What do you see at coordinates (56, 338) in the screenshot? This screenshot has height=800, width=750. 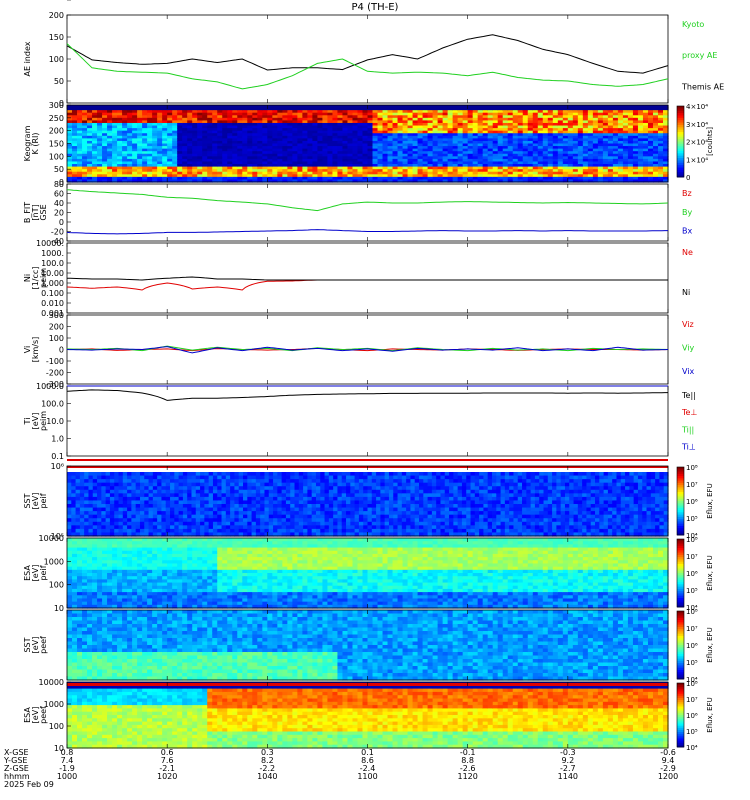 I see `vi-ytick-label: 100` at bounding box center [56, 338].